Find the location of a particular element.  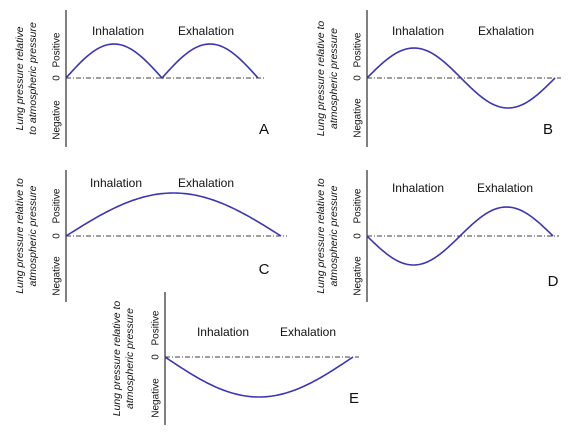

ylabel-line1-e: Lung pressure relative to is located at coordinates (117, 359).